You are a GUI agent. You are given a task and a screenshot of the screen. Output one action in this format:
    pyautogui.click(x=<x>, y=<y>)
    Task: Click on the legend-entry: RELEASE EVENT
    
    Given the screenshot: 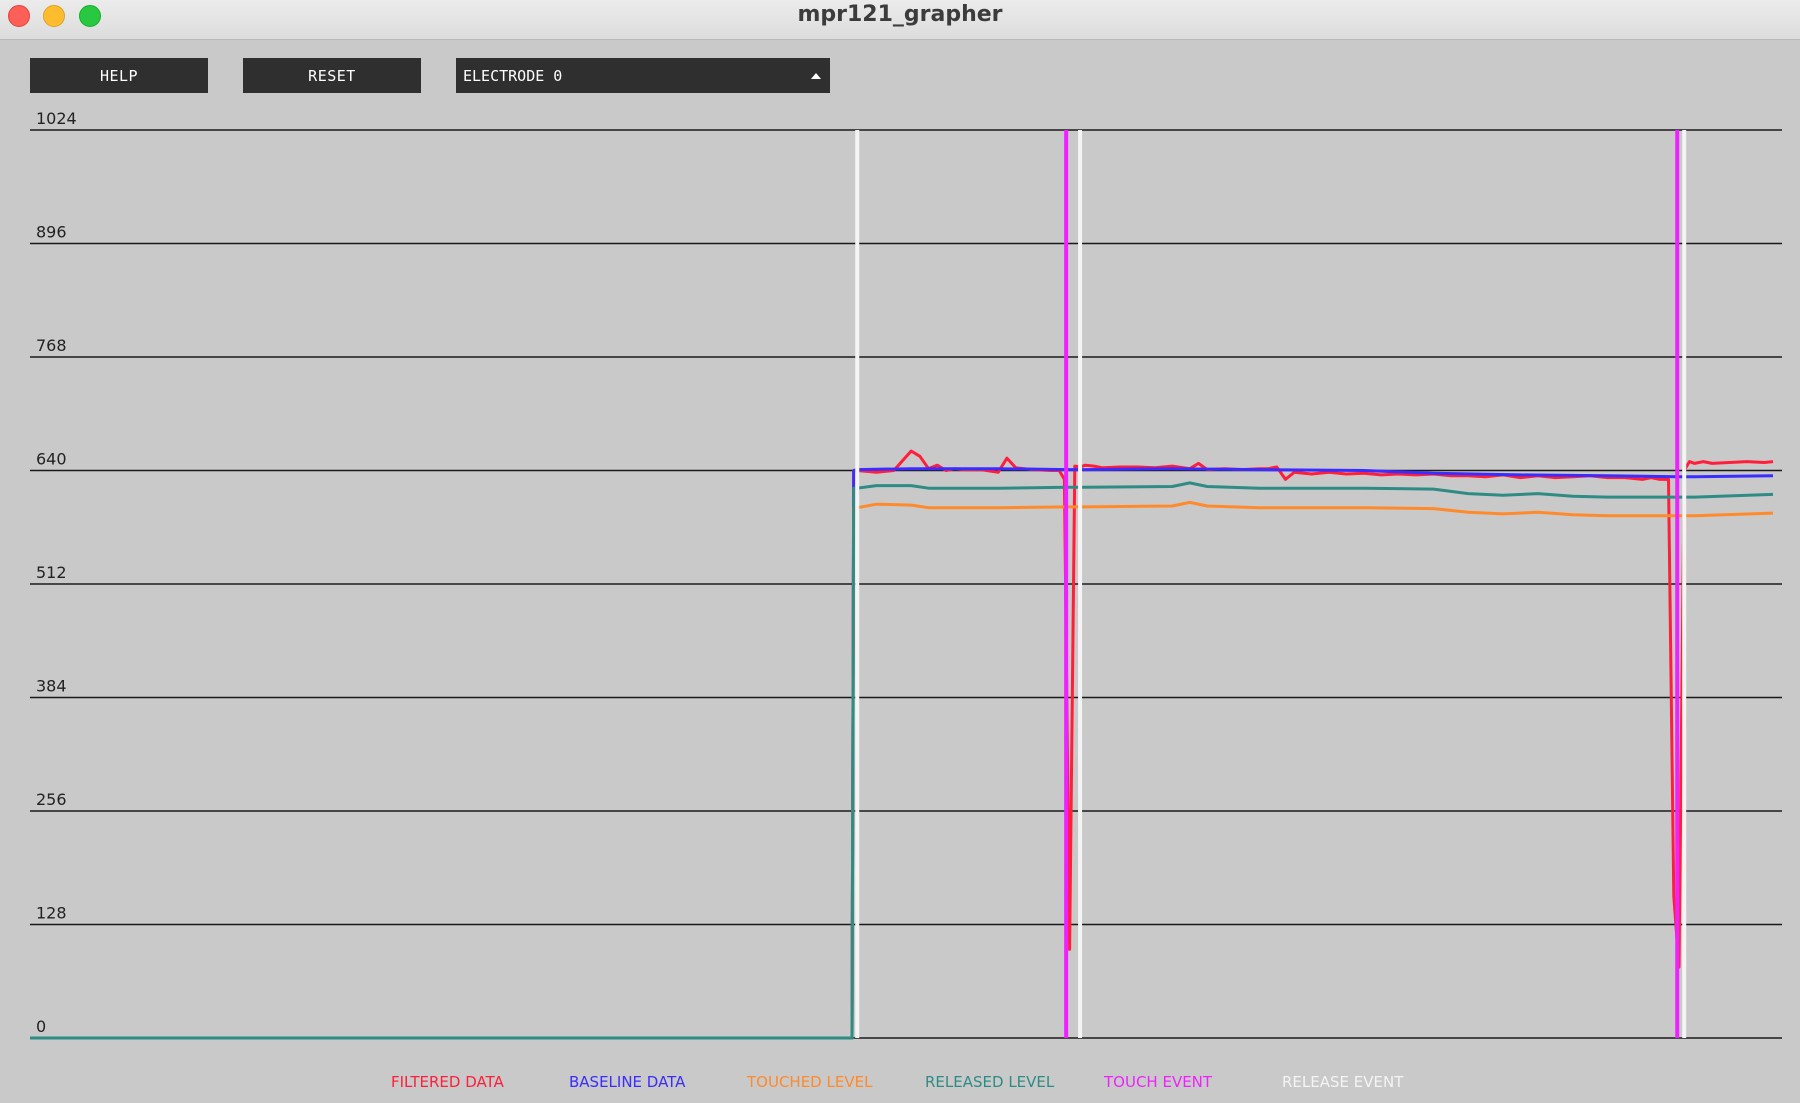 What is the action you would take?
    pyautogui.click(x=1343, y=1082)
    